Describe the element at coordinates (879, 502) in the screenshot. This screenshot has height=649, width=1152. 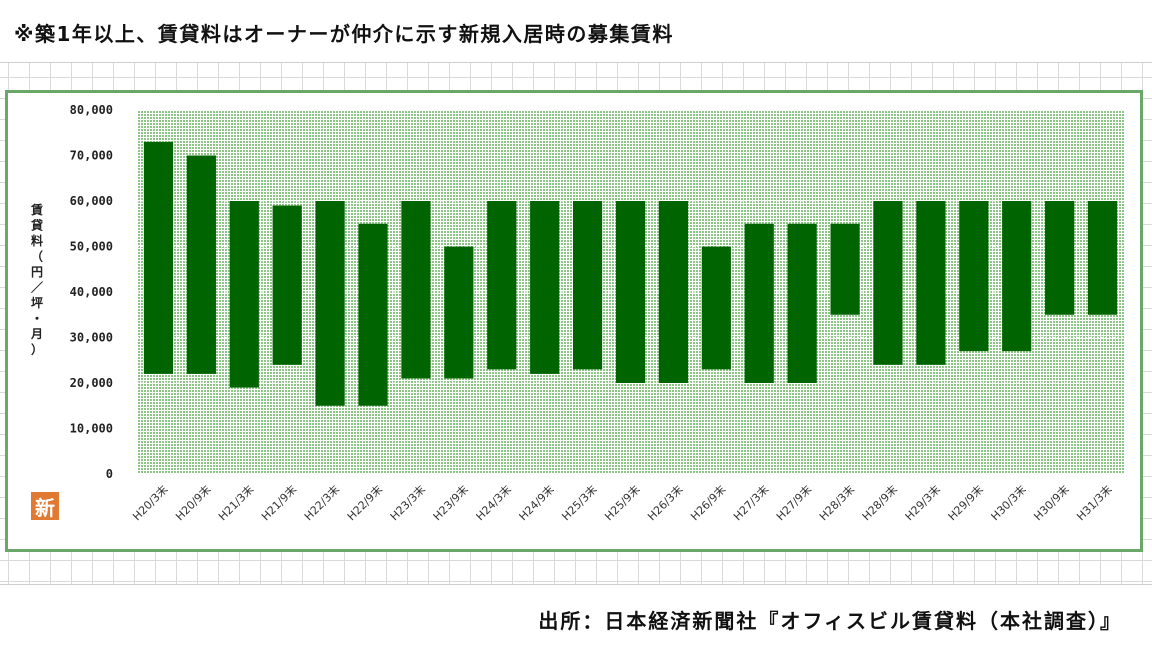
I see `x-tick-label: H28/9末` at that location.